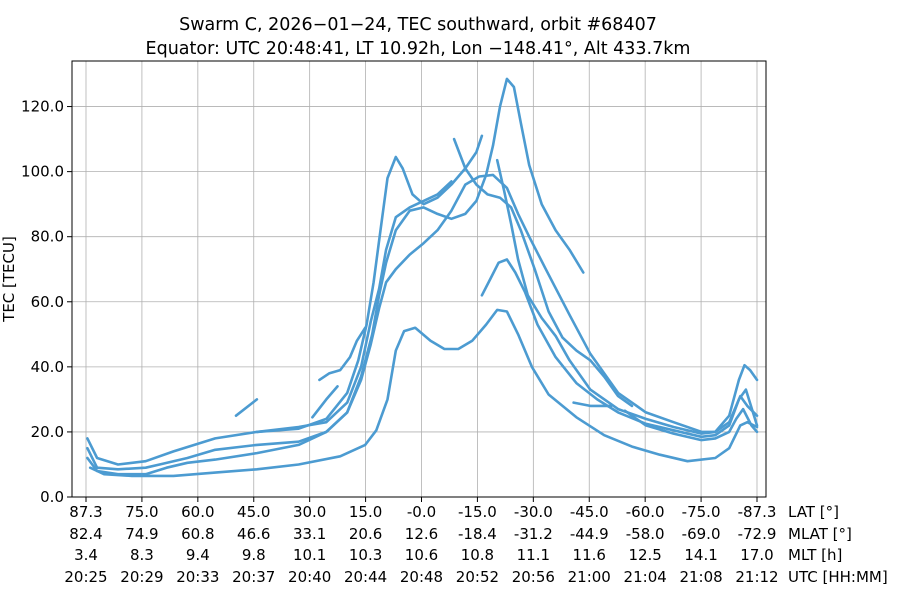  What do you see at coordinates (47, 367) in the screenshot?
I see `y-tick-label: 40.0` at bounding box center [47, 367].